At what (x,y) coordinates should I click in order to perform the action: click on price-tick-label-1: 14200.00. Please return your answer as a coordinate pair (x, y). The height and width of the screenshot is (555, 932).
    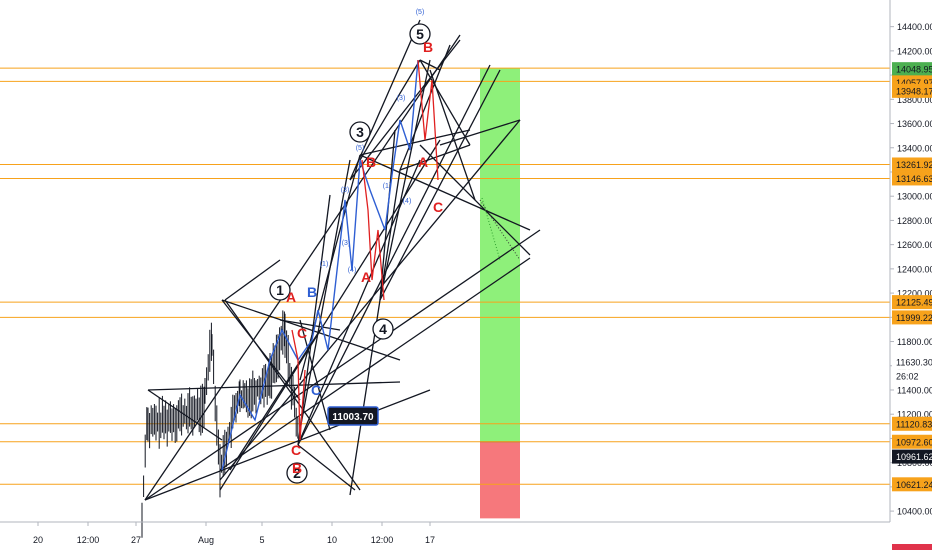
    Looking at the image, I should click on (914, 51).